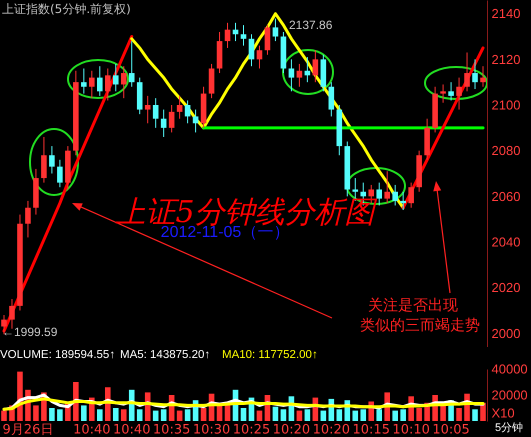 The height and width of the screenshot is (437, 531). I want to click on y-tick-label: 2080, so click(506, 150).